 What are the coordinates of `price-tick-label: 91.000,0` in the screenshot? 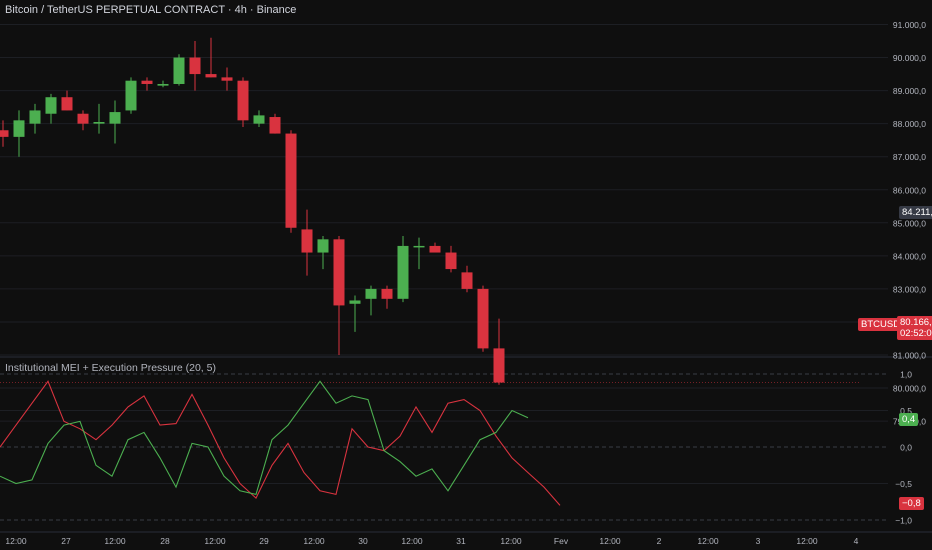 It's located at (909, 25).